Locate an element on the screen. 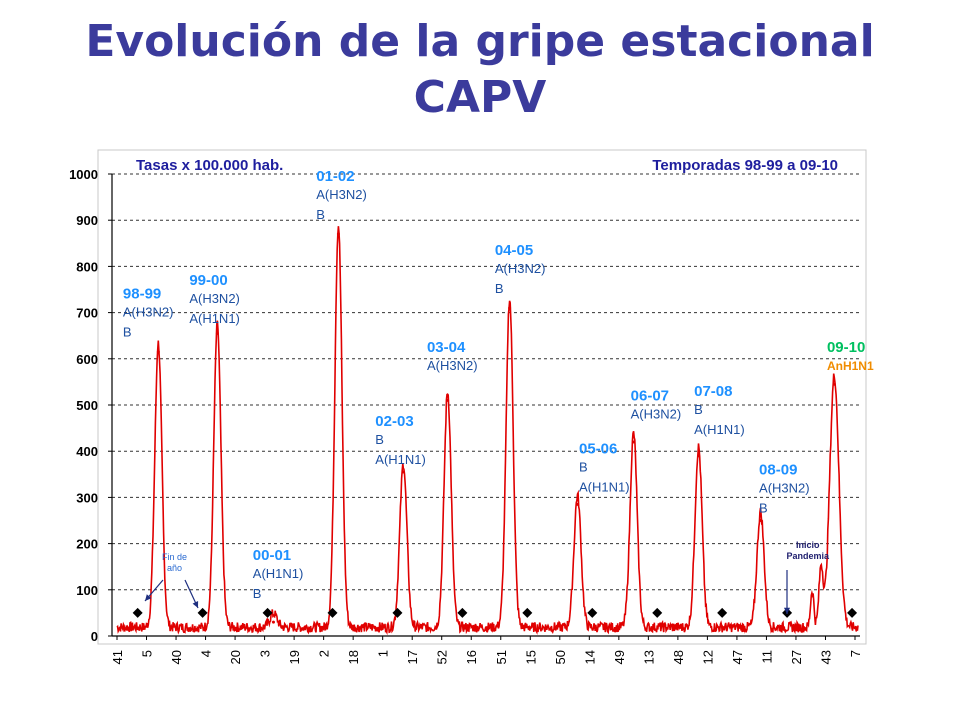 The image size is (960, 720). y-tick-label: 0 is located at coordinates (94, 636).